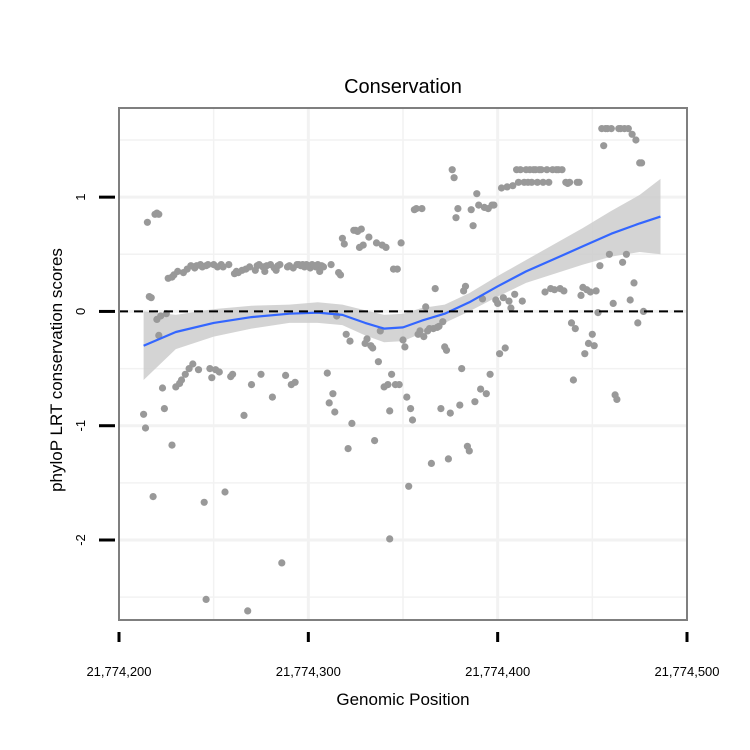 Image resolution: width=750 pixels, height=750 pixels. I want to click on y-tick-label: -2, so click(80, 540).